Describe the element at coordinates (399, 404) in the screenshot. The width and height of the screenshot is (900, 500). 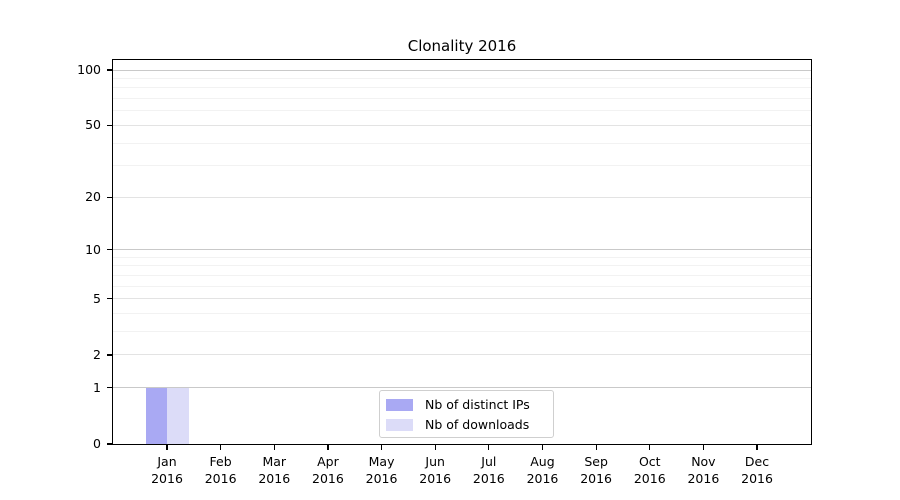
I see `legend-swatch-distinct-ips` at that location.